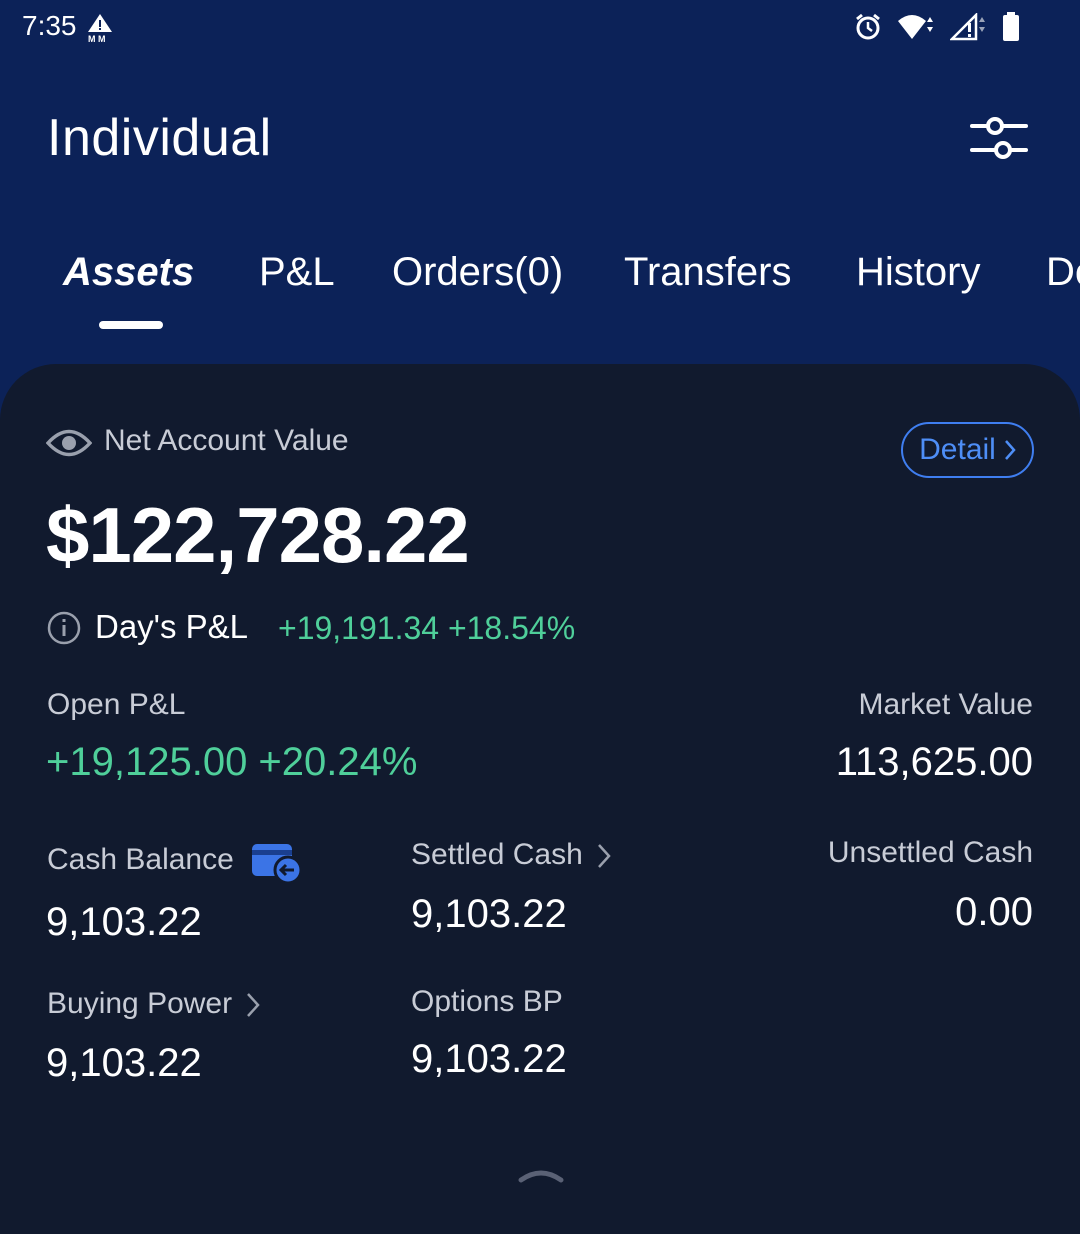 The image size is (1080, 1234). I want to click on battery-icon, so click(1011, 26).